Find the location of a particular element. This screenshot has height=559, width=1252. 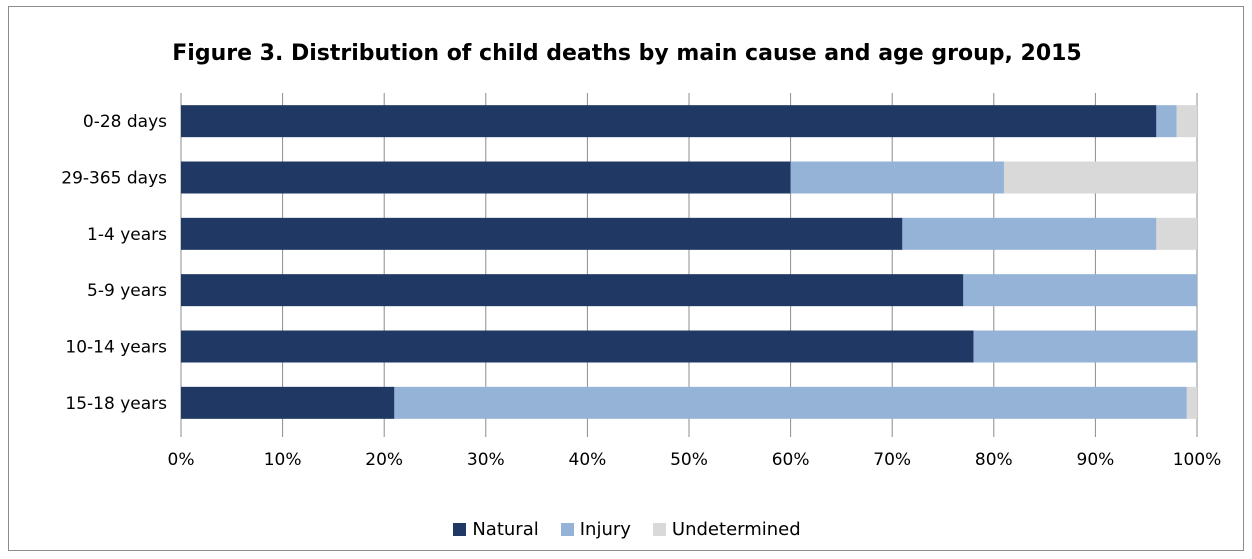

bar-natural-5-9-years is located at coordinates (572, 290).